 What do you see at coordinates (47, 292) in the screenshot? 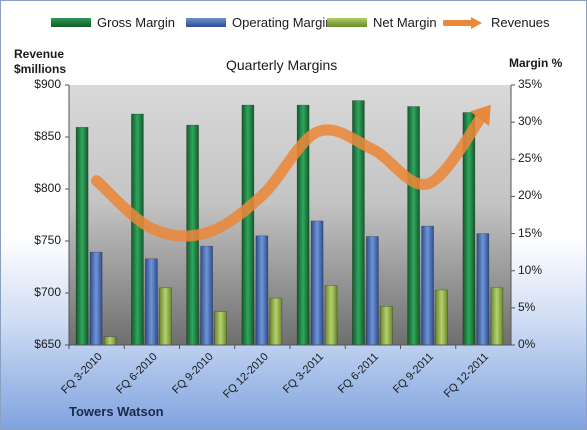
I see `left-tick-label-1: $700` at bounding box center [47, 292].